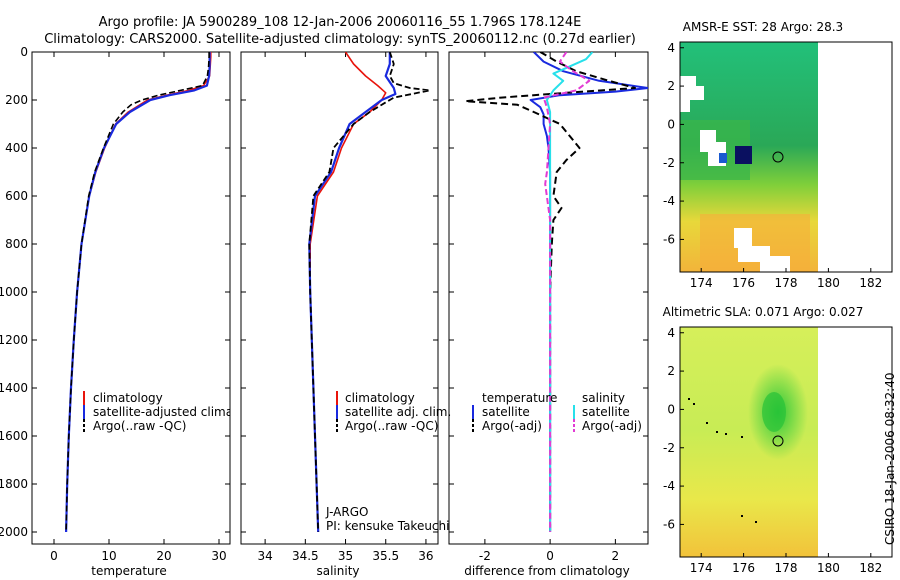 This screenshot has width=900, height=580. I want to click on x-tick-label: 36, so click(425, 556).